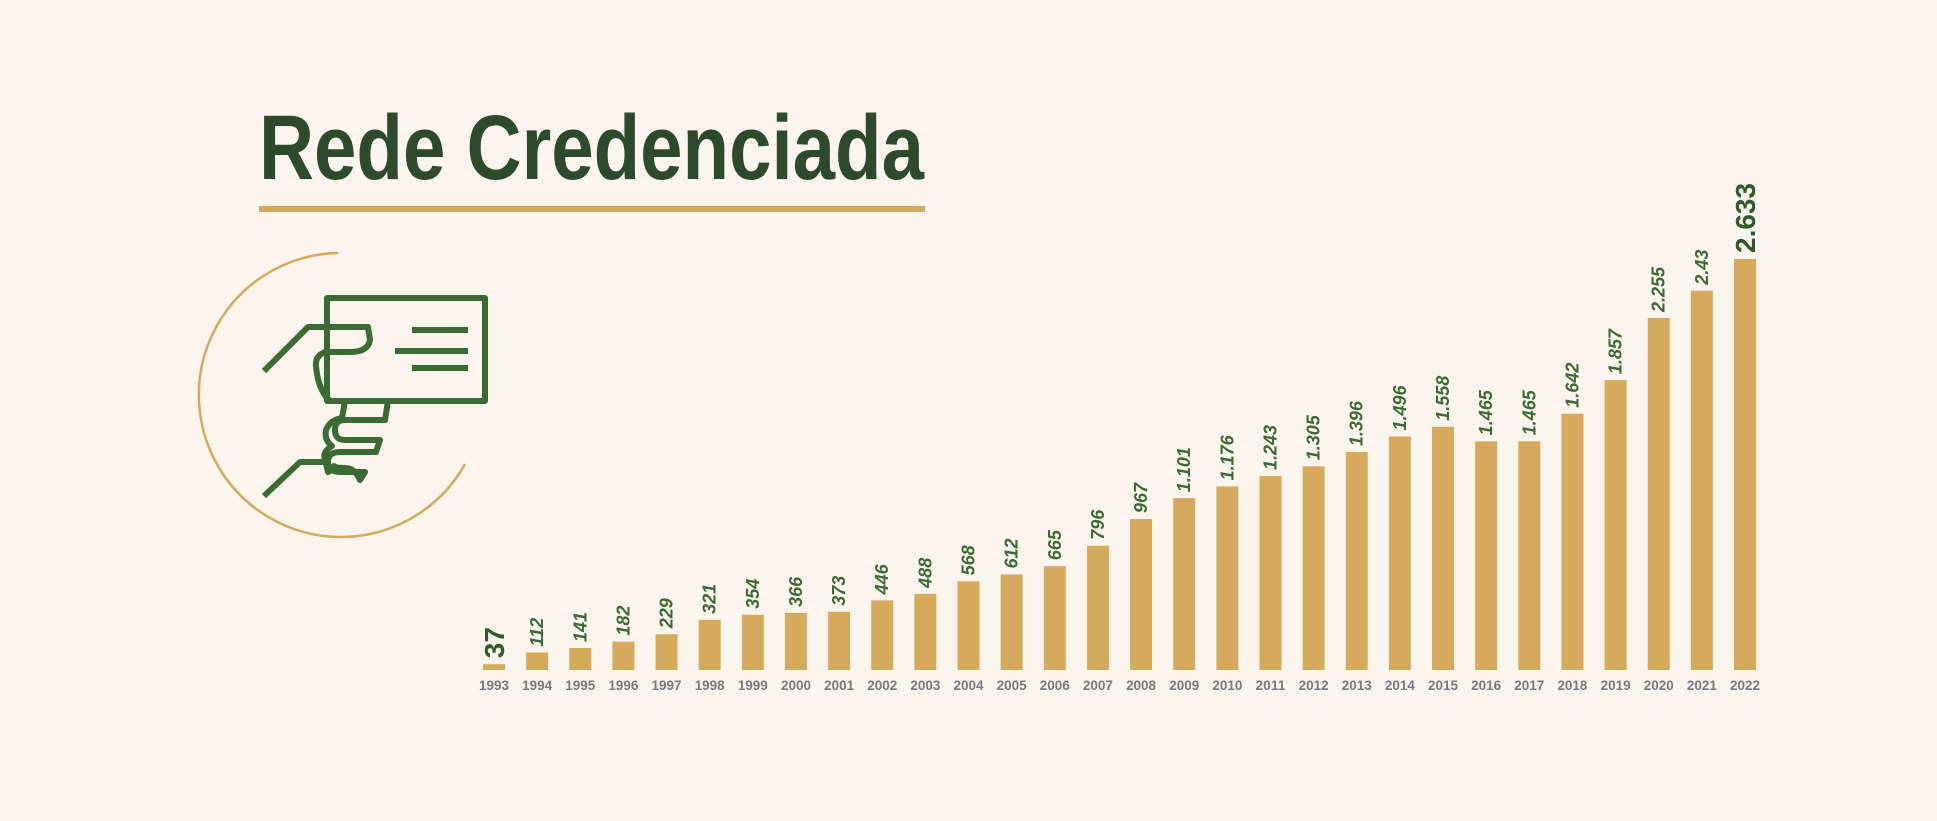  Describe the element at coordinates (1400, 685) in the screenshot. I see `x-tick-label: 2014` at that location.